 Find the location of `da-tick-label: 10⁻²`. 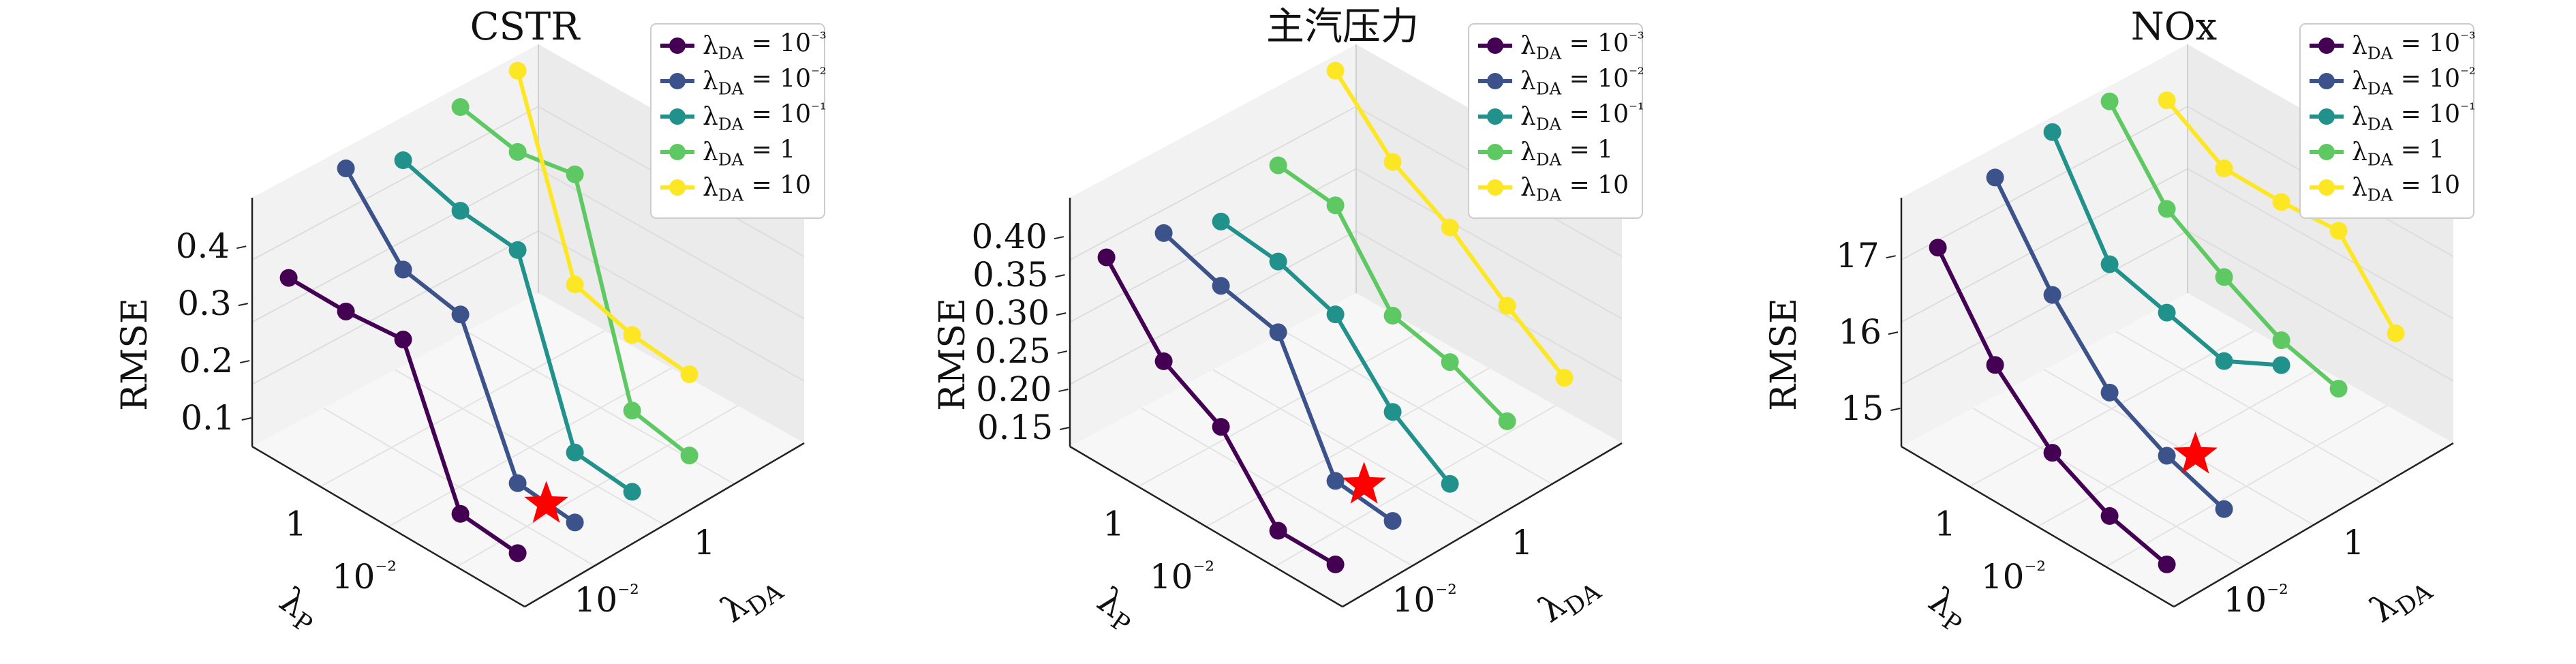

da-tick-label: 10⁻² is located at coordinates (606, 600).